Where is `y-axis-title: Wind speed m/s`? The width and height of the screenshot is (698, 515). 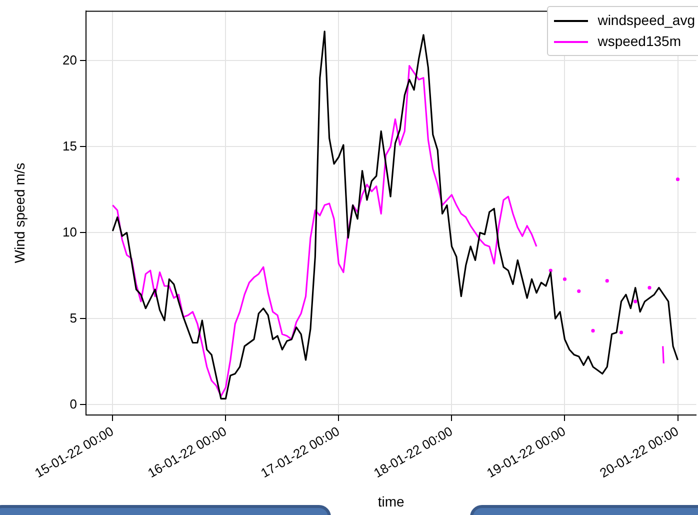
y-axis-title: Wind speed m/s is located at coordinates (19, 213).